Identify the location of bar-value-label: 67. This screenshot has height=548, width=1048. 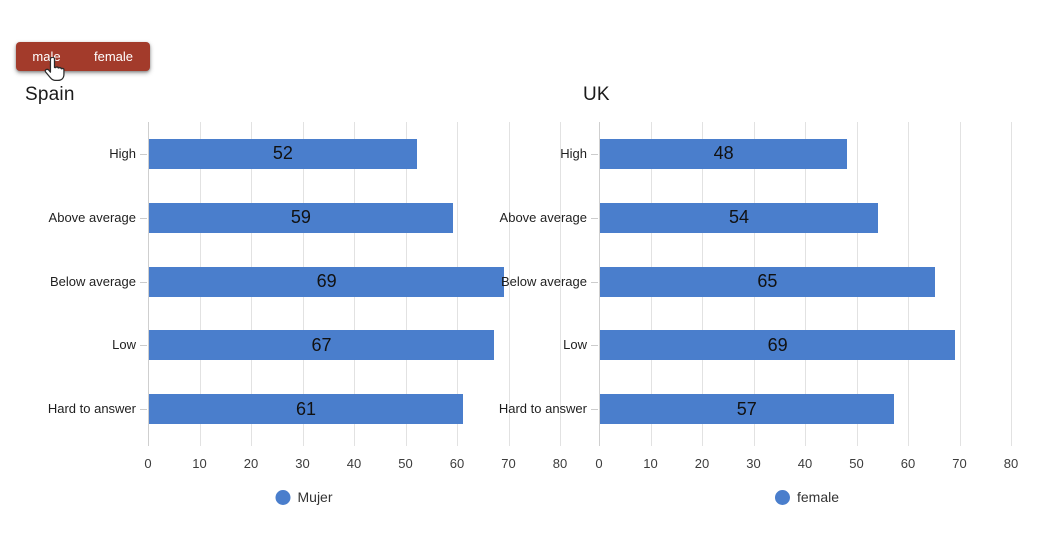
(321, 344).